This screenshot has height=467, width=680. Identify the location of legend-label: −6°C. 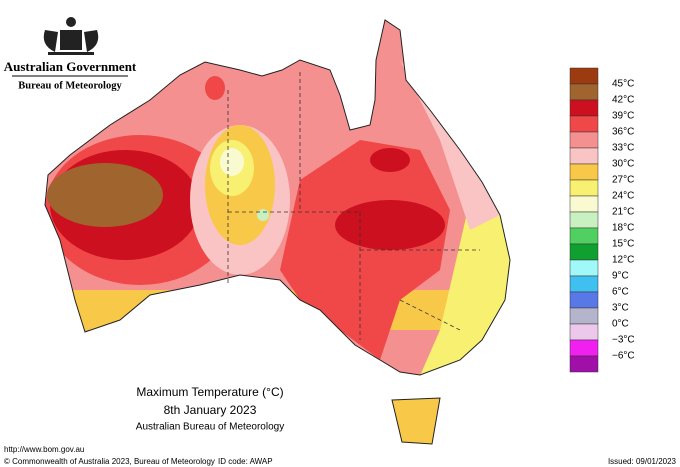
(623, 356).